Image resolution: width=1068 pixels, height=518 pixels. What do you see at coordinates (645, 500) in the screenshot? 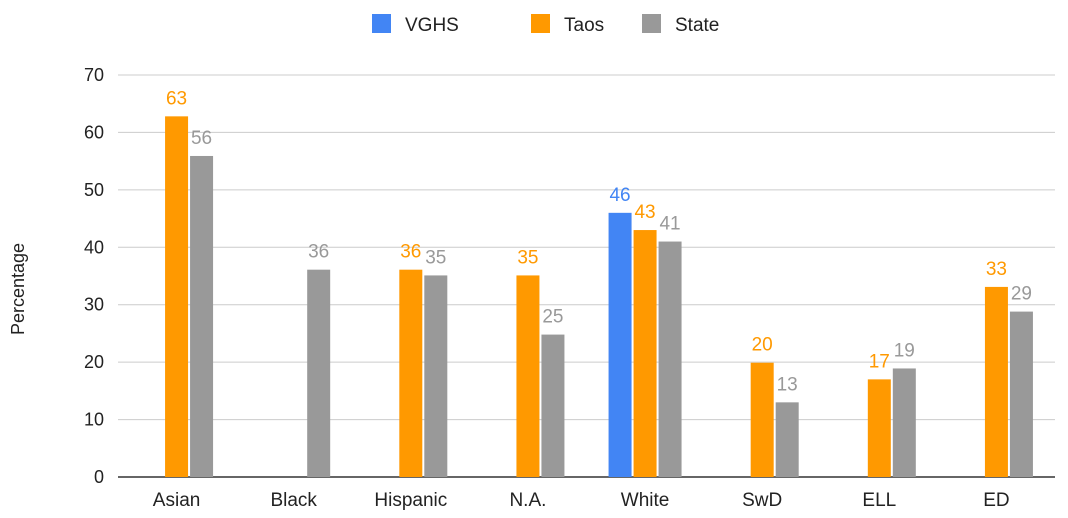
I see `x-tick-label: White` at bounding box center [645, 500].